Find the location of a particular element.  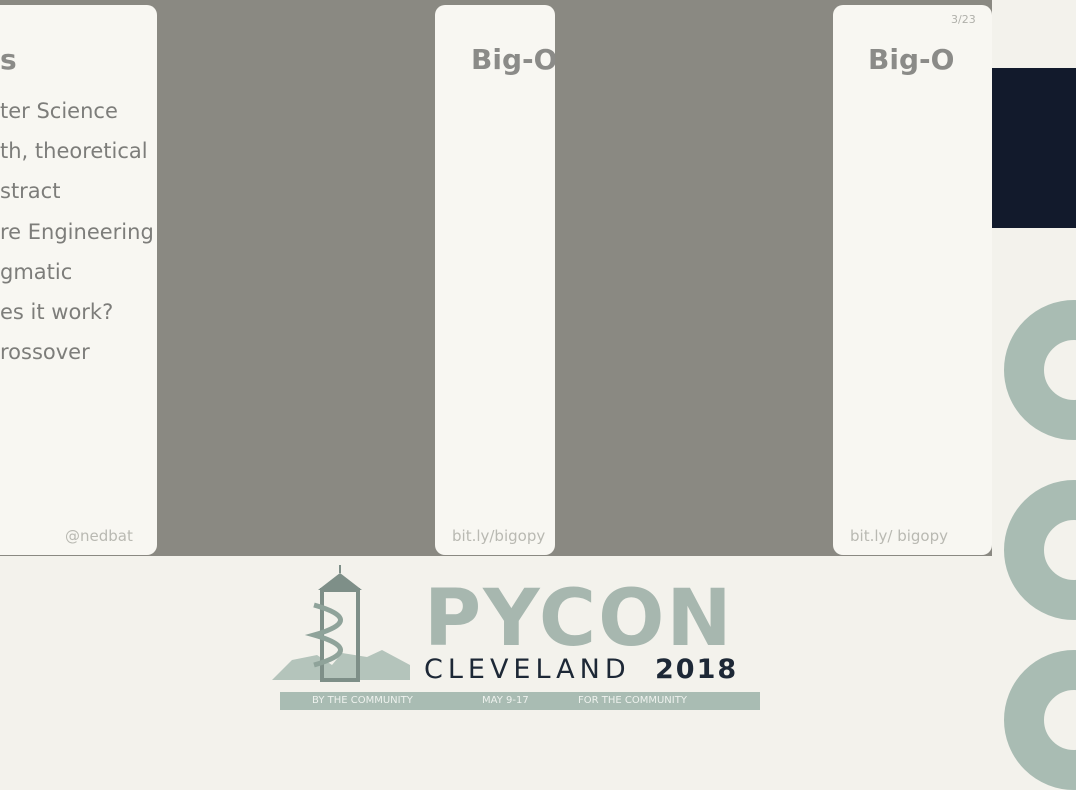

logo-city: CLEVELAND is located at coordinates (527, 669).